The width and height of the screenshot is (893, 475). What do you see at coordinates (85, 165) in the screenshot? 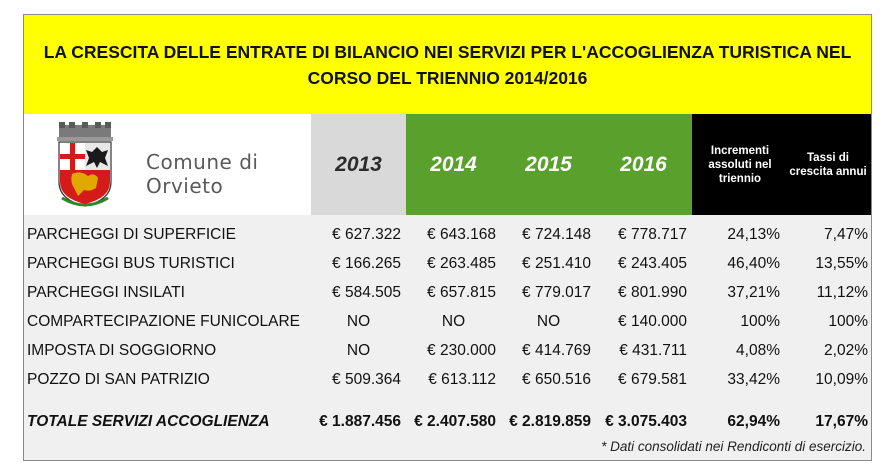
I see `orvieto-coat-of-arms-icon` at bounding box center [85, 165].